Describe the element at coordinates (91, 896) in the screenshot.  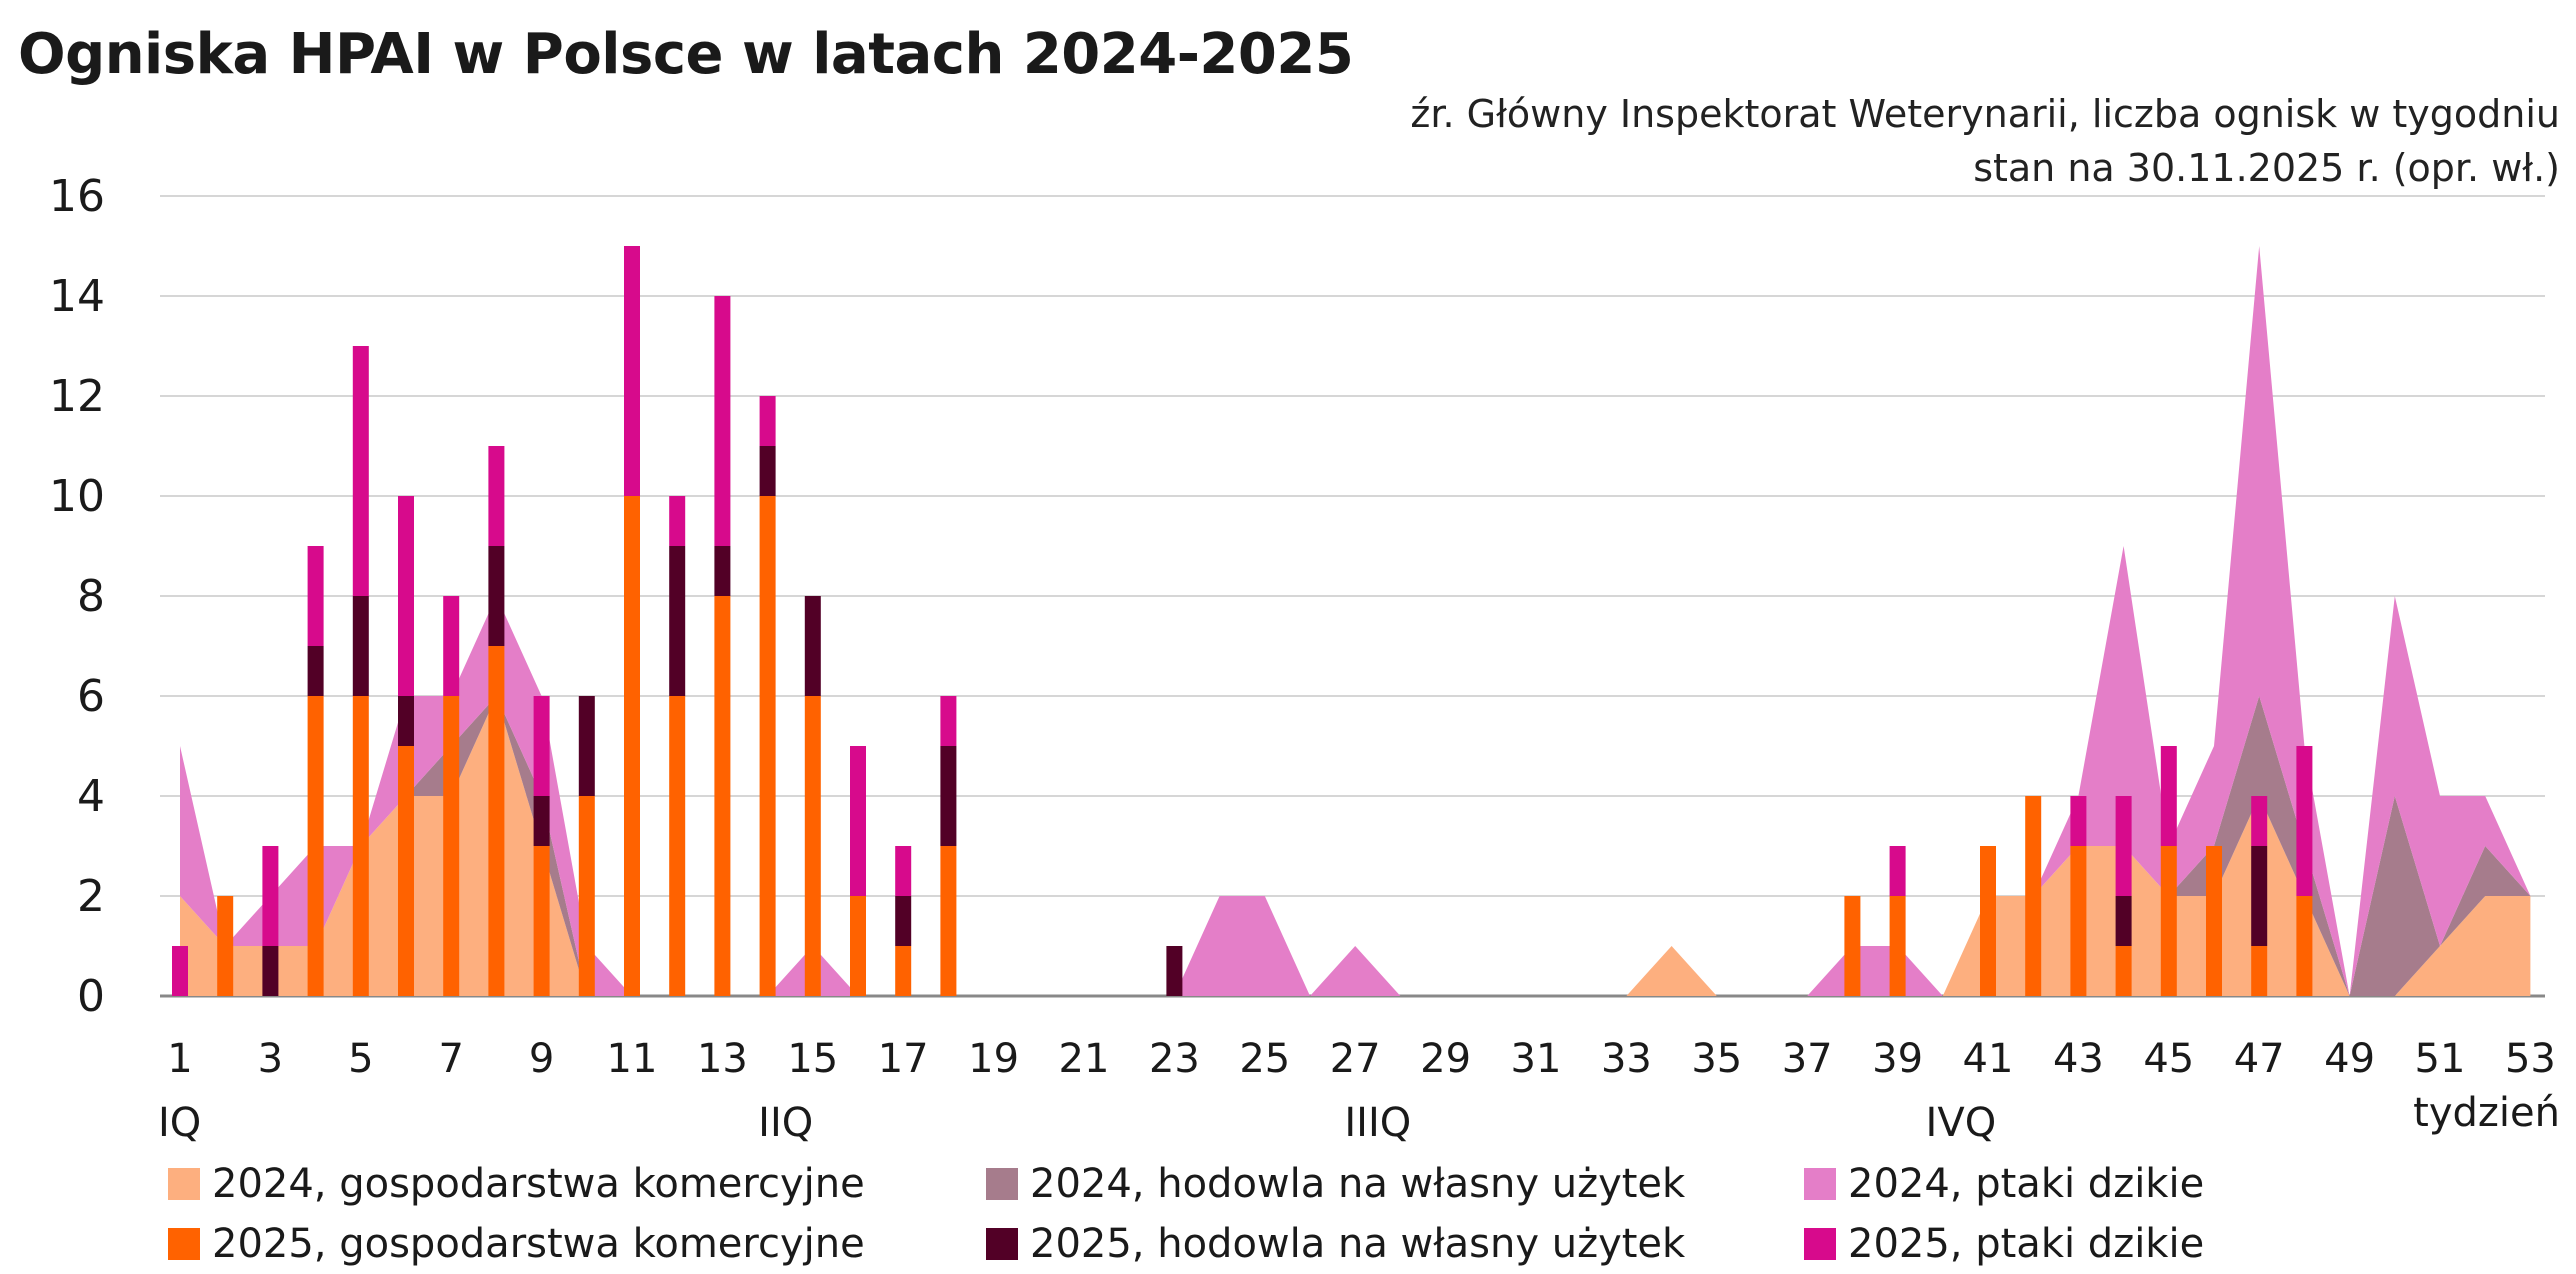
I see `y-tick-label: 2` at that location.